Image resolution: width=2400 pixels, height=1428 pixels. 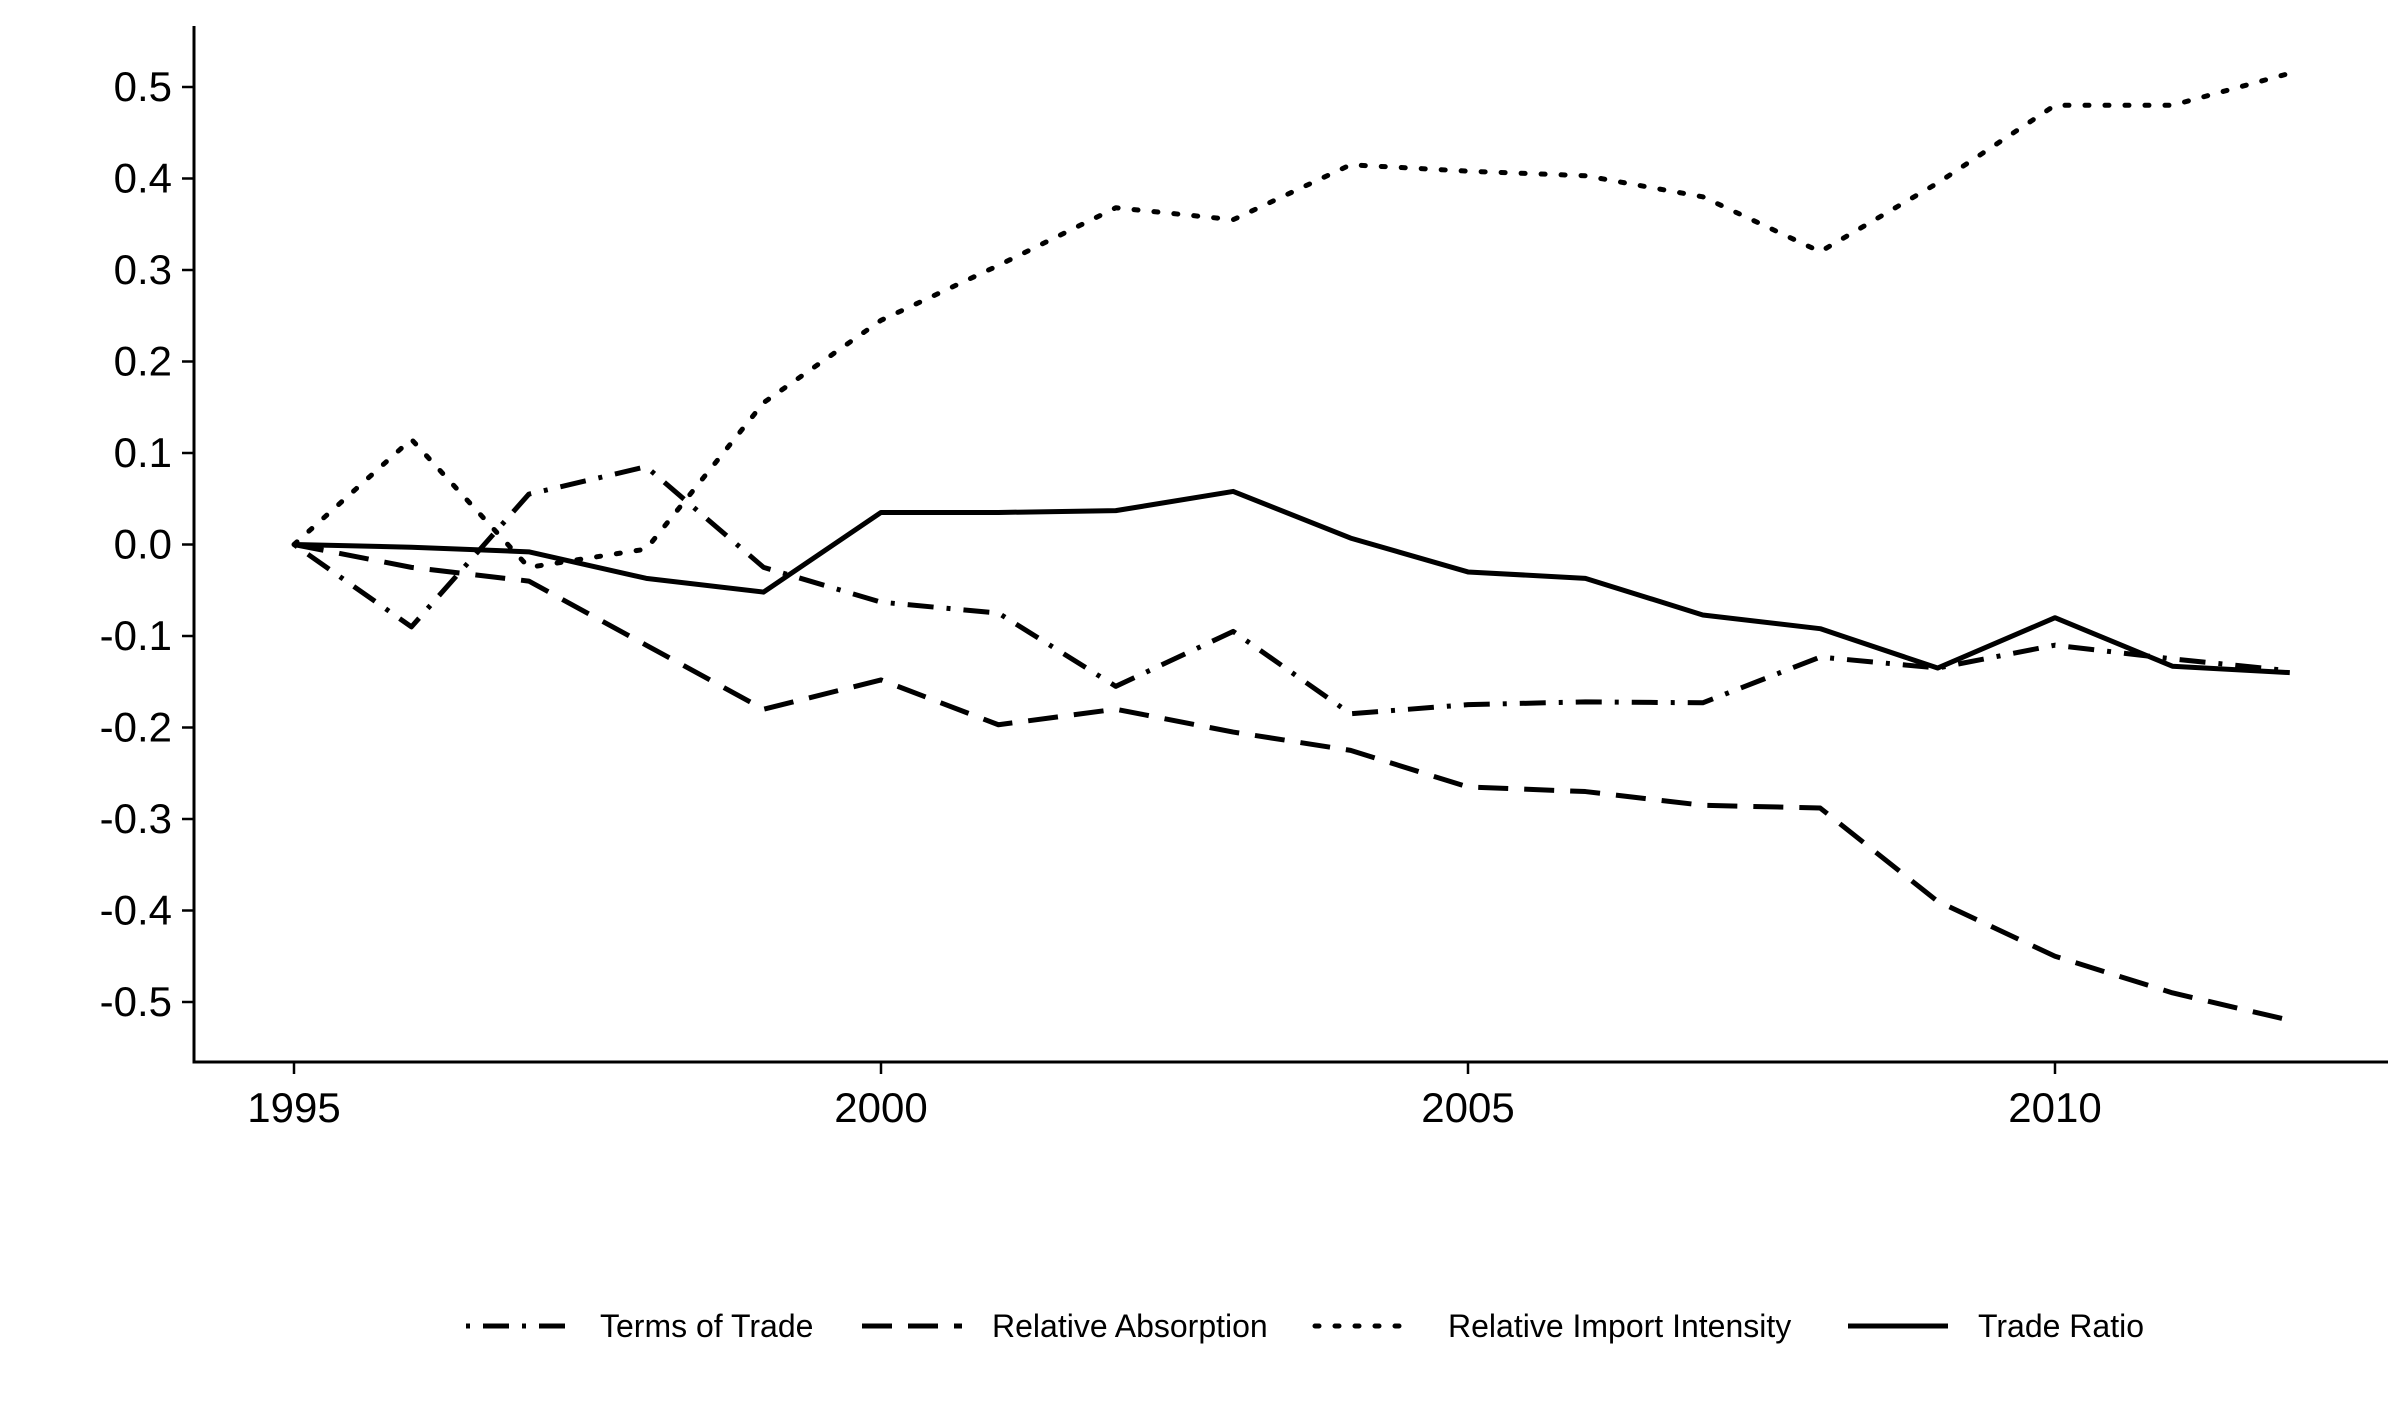 What do you see at coordinates (136, 635) in the screenshot?
I see `y-tick-label: -0.1` at bounding box center [136, 635].